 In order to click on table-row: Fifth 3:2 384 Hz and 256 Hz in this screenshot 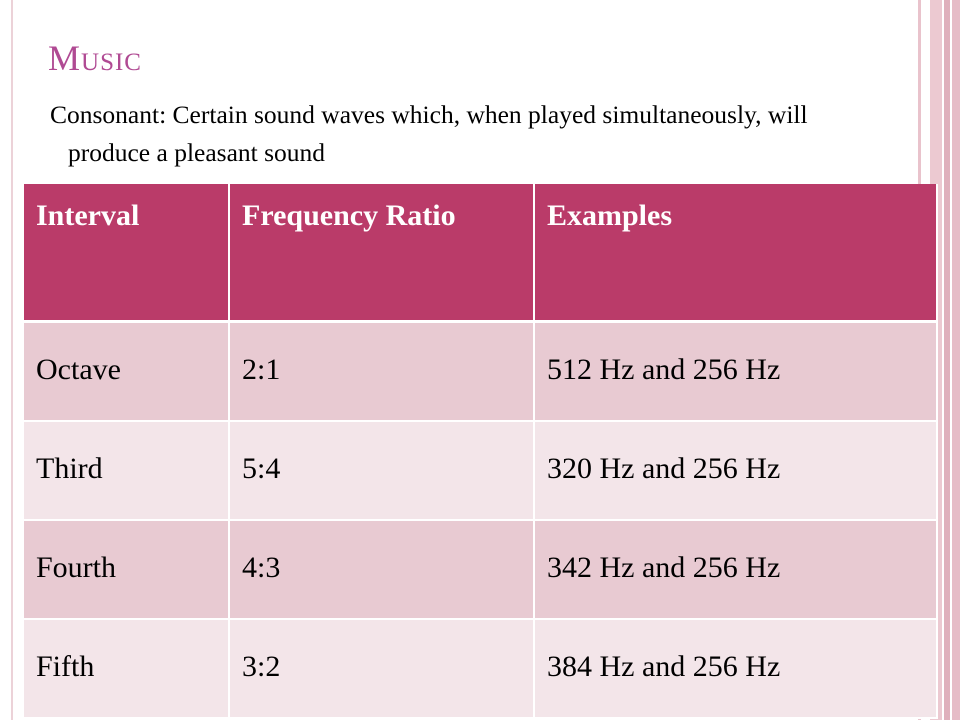, I will do `click(481, 669)`.